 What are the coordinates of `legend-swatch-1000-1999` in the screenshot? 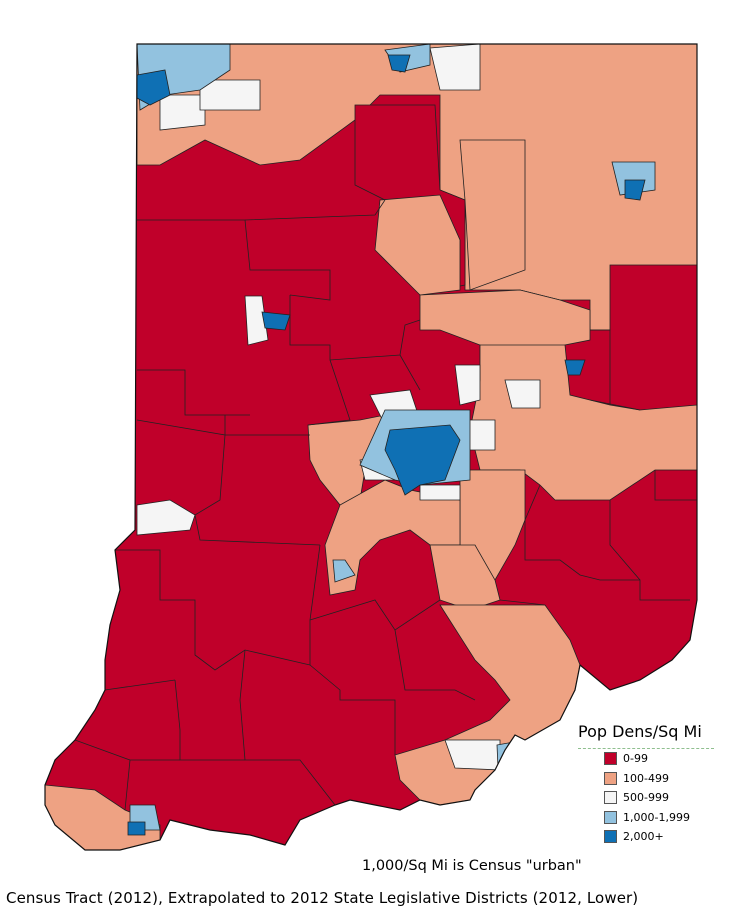 It's located at (610, 817).